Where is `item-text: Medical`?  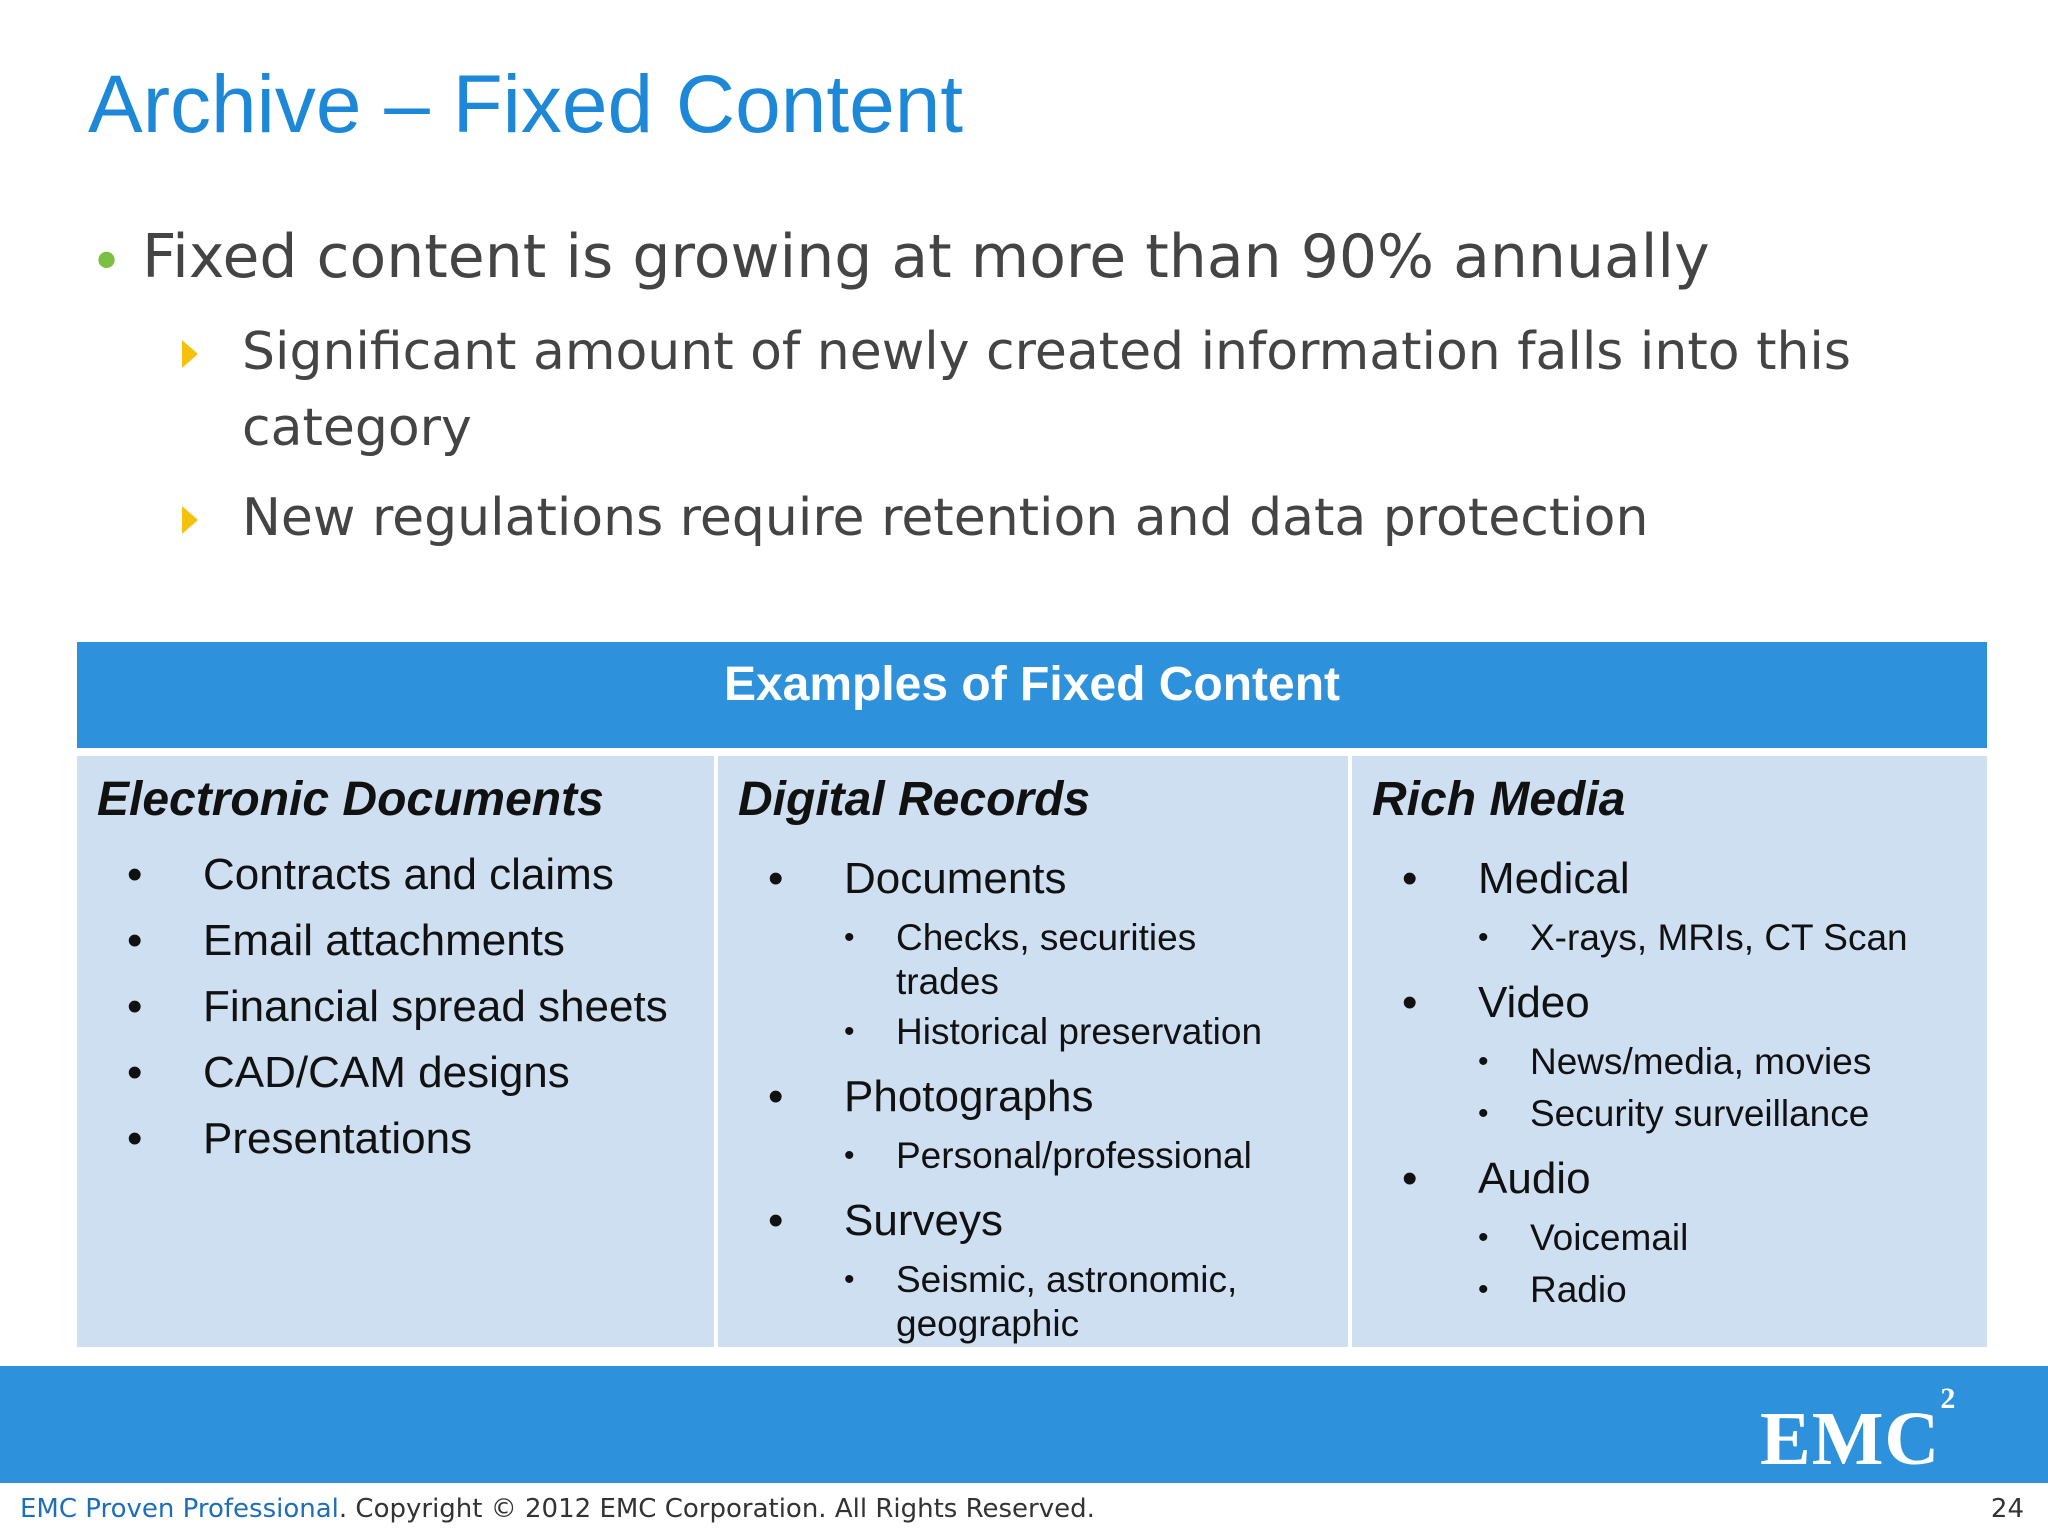 item-text: Medical is located at coordinates (1554, 878).